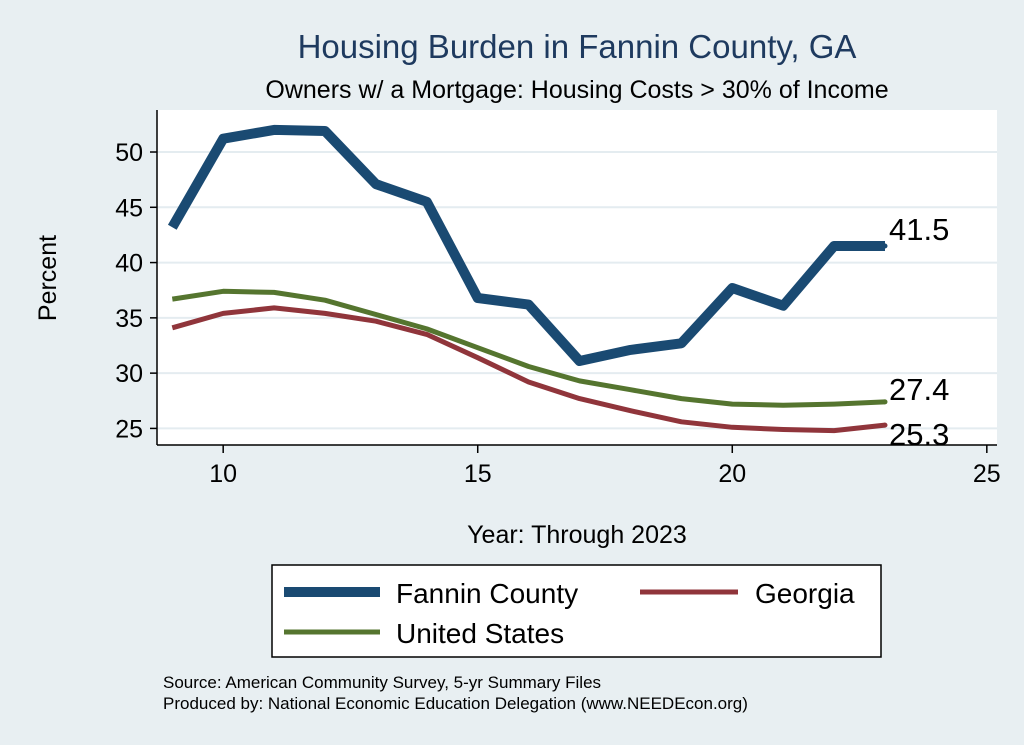 The width and height of the screenshot is (1024, 745). I want to click on series-line-united-states, so click(528, 348).